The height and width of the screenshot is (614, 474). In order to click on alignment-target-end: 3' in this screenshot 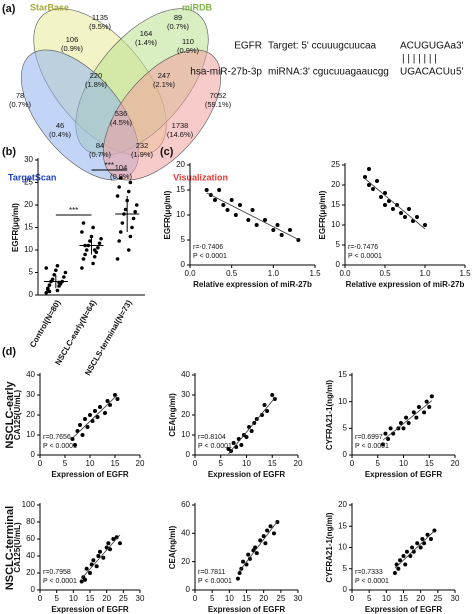, I will do `click(460, 46)`.